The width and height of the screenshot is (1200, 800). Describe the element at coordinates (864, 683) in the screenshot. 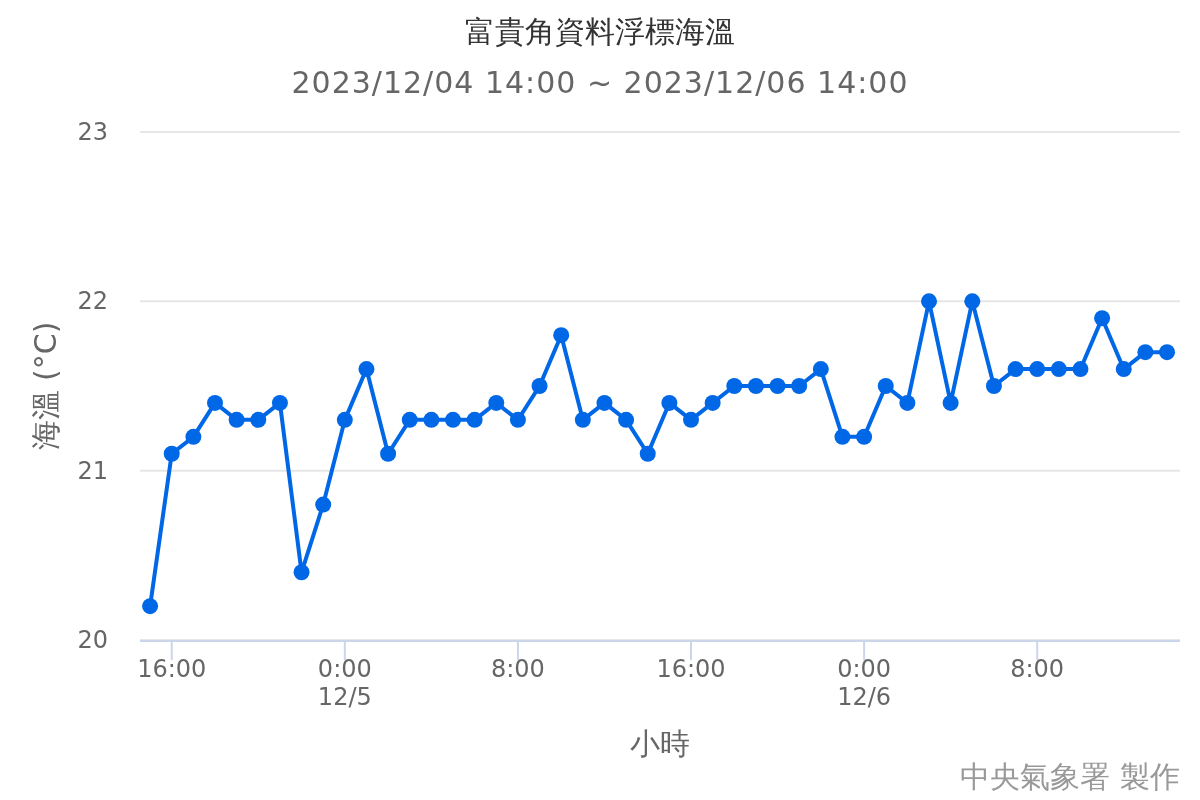

I see `xtick: 0:00 12/6` at that location.